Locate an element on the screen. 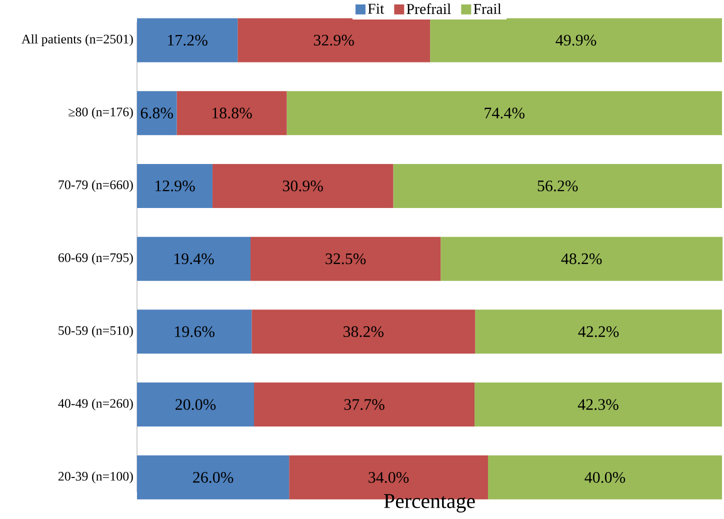  data-label: 12.9% is located at coordinates (175, 186).